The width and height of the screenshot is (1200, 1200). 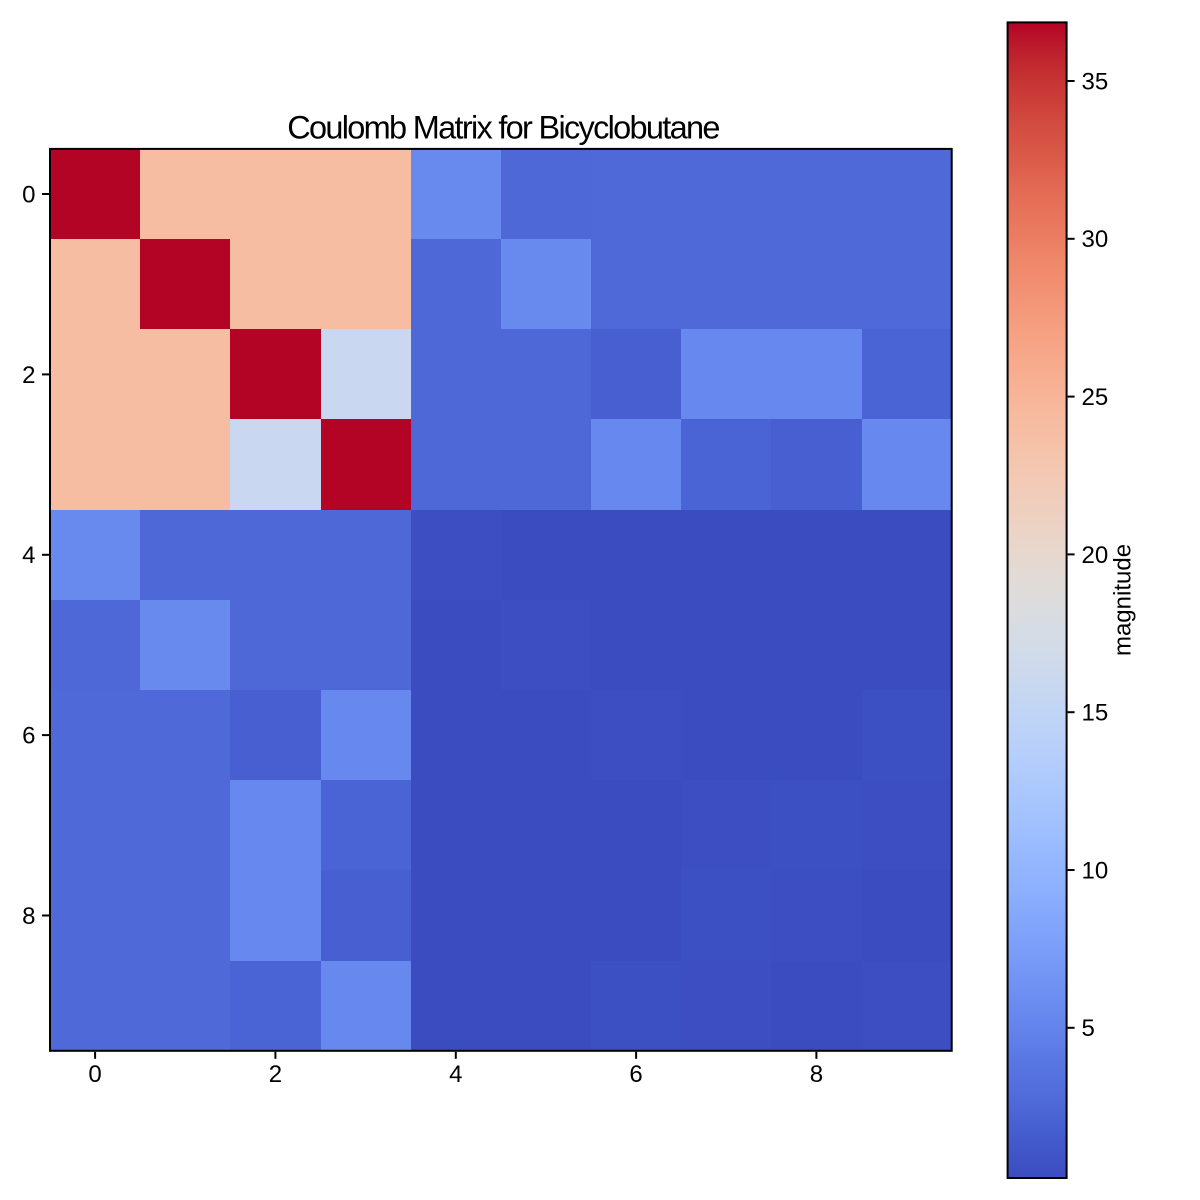 I want to click on svg-text: 35, so click(x=1095, y=81).